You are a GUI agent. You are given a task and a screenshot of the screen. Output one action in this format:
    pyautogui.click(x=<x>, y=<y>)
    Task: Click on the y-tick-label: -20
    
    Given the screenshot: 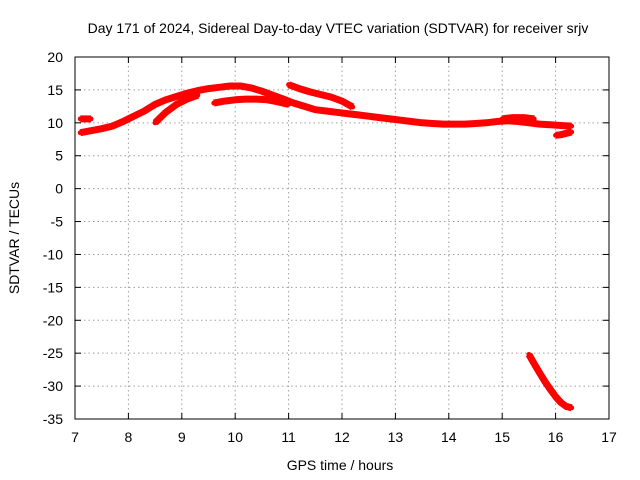 What is the action you would take?
    pyautogui.click(x=53, y=320)
    